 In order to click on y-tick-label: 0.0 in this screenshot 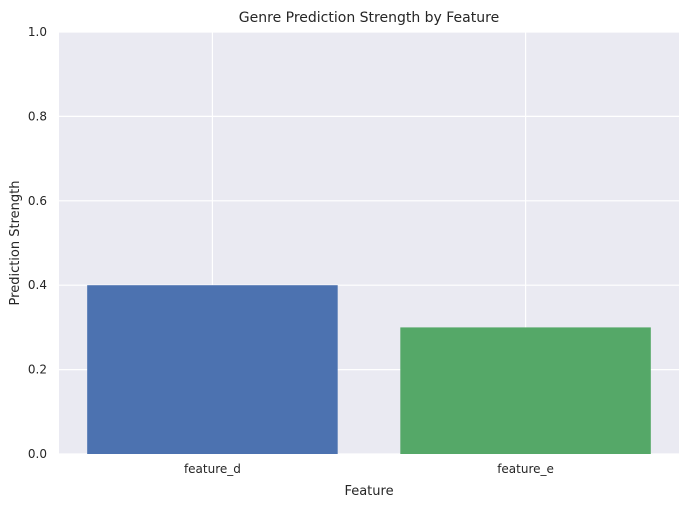, I will do `click(37, 454)`.